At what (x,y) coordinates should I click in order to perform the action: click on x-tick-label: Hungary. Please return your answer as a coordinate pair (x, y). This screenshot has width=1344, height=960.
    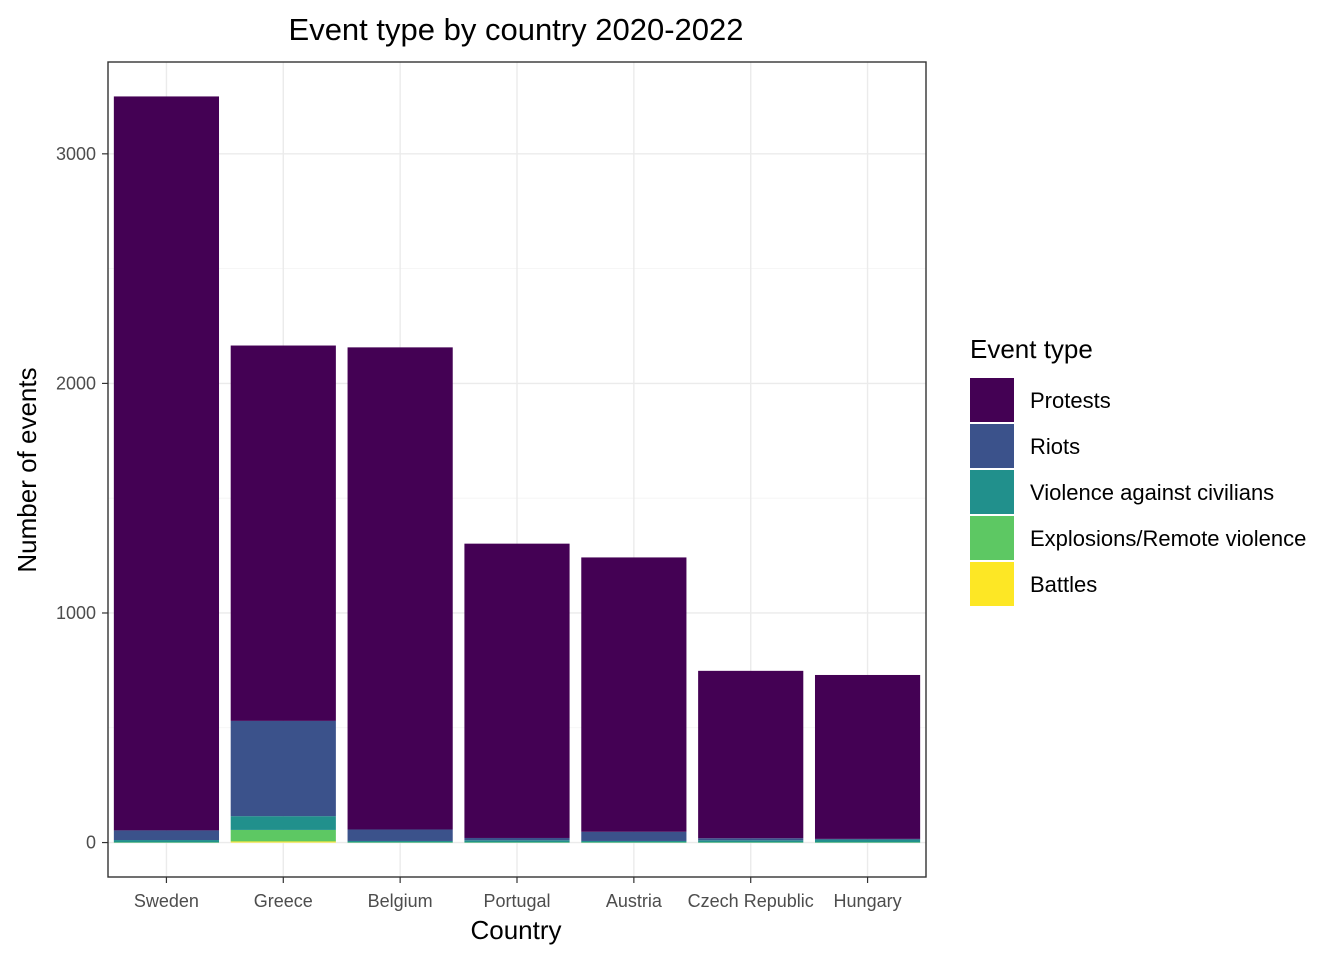
    Looking at the image, I should click on (868, 901).